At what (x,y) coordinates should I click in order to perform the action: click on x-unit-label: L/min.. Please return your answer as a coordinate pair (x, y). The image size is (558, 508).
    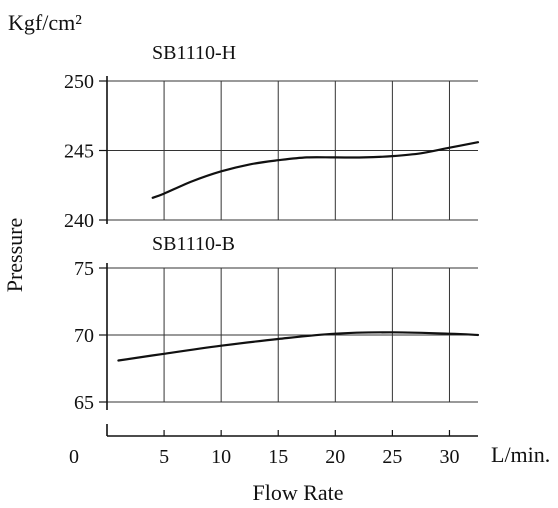
    Looking at the image, I should click on (520, 454).